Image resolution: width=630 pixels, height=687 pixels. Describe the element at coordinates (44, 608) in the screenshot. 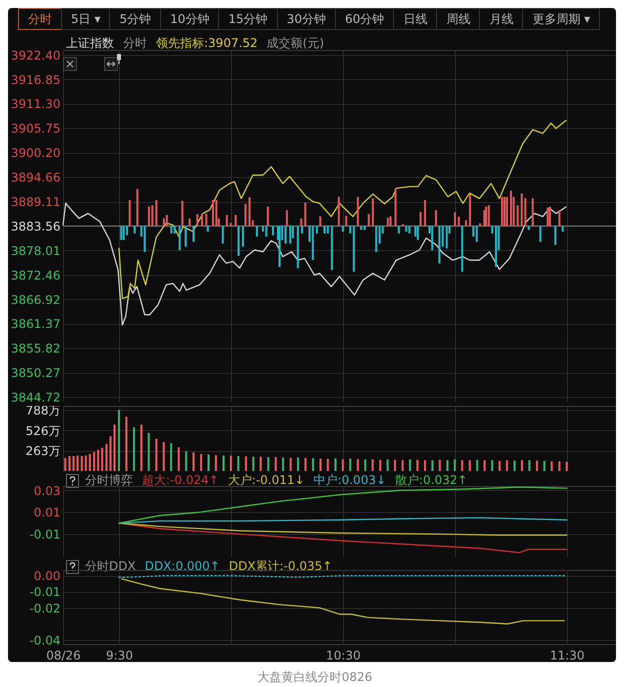

I see `y-tick-label: -0.02` at that location.